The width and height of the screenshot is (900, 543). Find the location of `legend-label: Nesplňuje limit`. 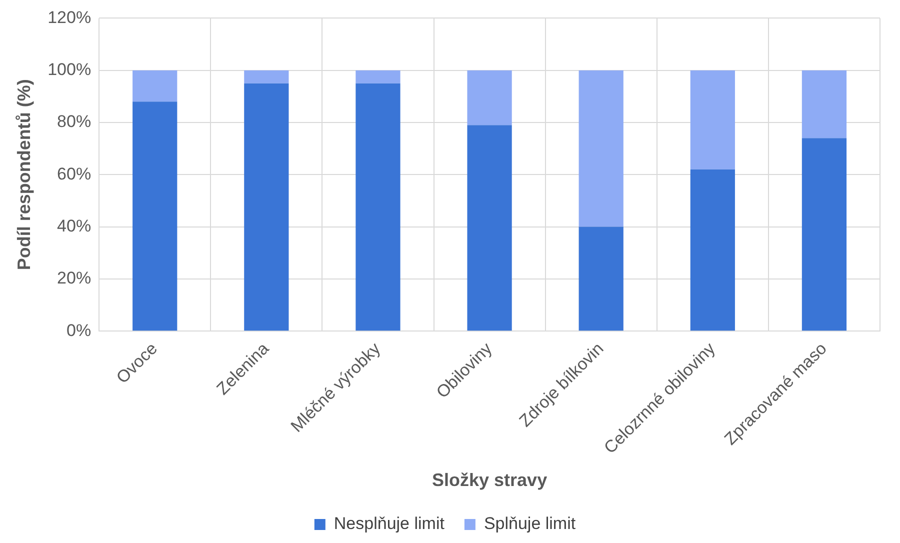

legend-label: Nesplňuje limit is located at coordinates (389, 524).